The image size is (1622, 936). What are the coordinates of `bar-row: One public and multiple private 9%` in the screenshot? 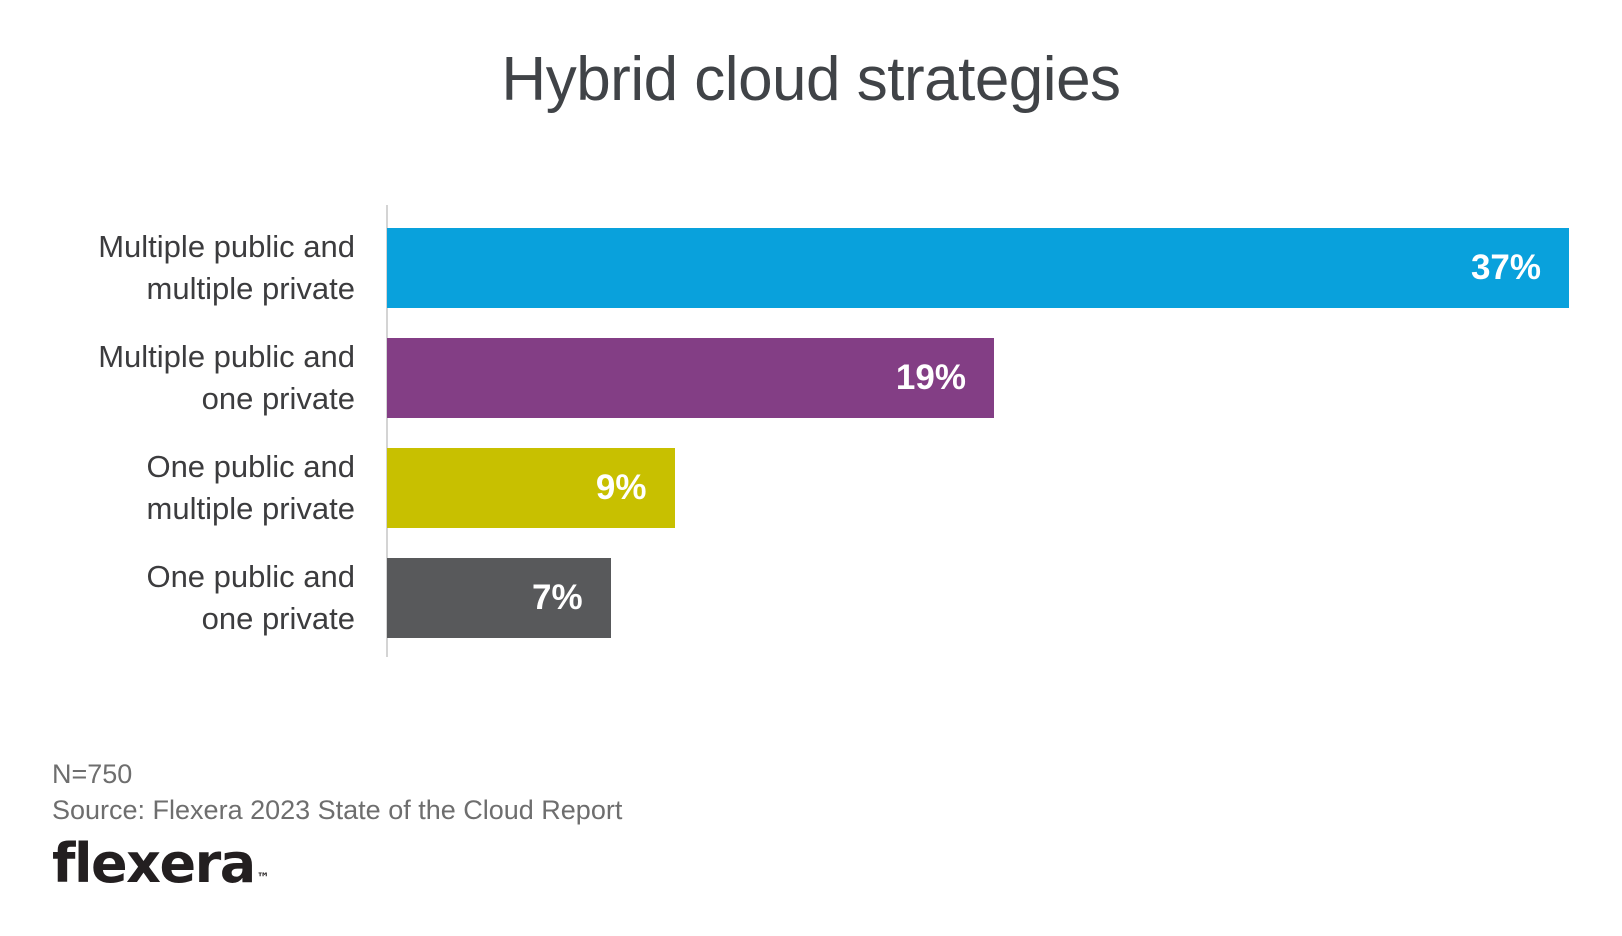 It's located at (811, 488).